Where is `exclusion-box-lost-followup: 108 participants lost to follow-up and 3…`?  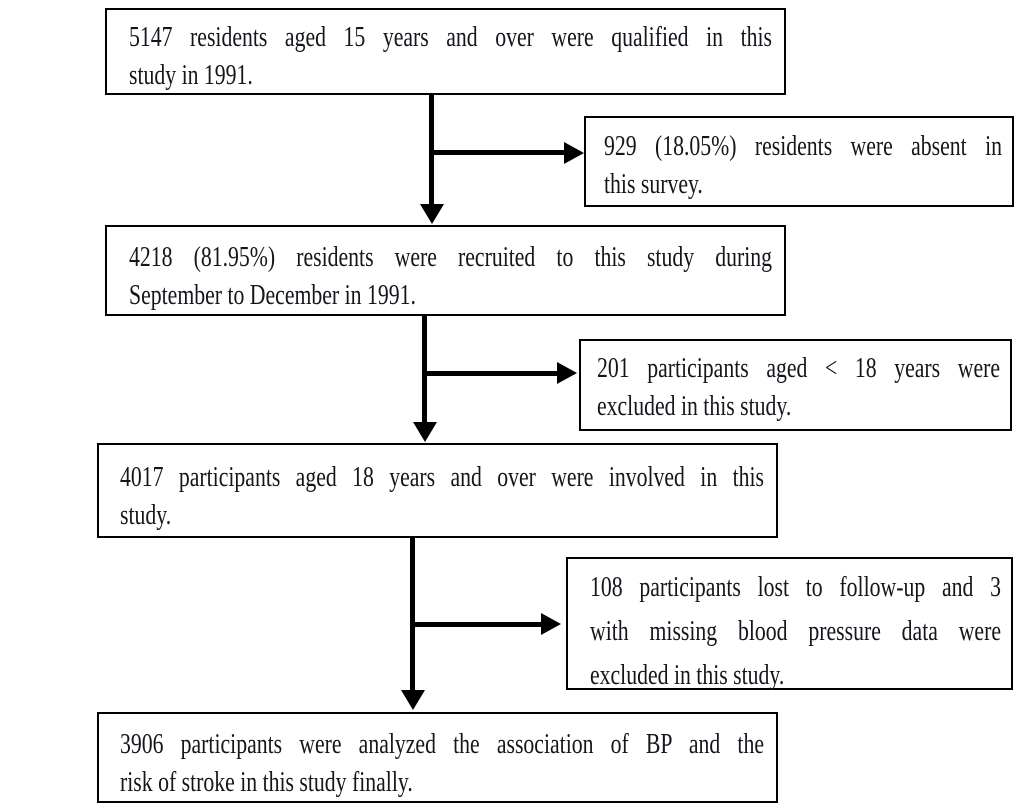 exclusion-box-lost-followup: 108 participants lost to follow-up and 3… is located at coordinates (789, 624).